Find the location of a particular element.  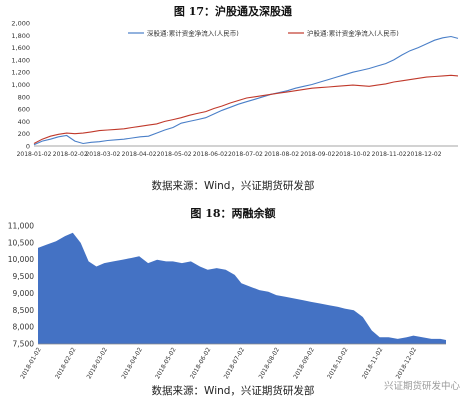

legend-label-1: 沪股通:累计资金净流入(人民币) is located at coordinates (353, 33).